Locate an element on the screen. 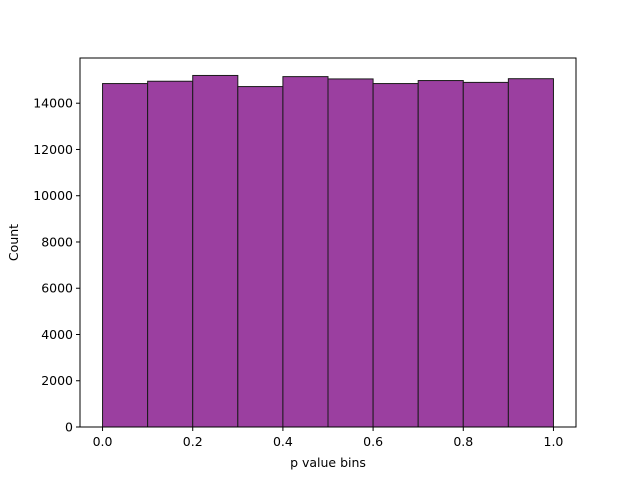 This screenshot has width=640, height=480. y-tick-label-1: 2000 is located at coordinates (57, 380).